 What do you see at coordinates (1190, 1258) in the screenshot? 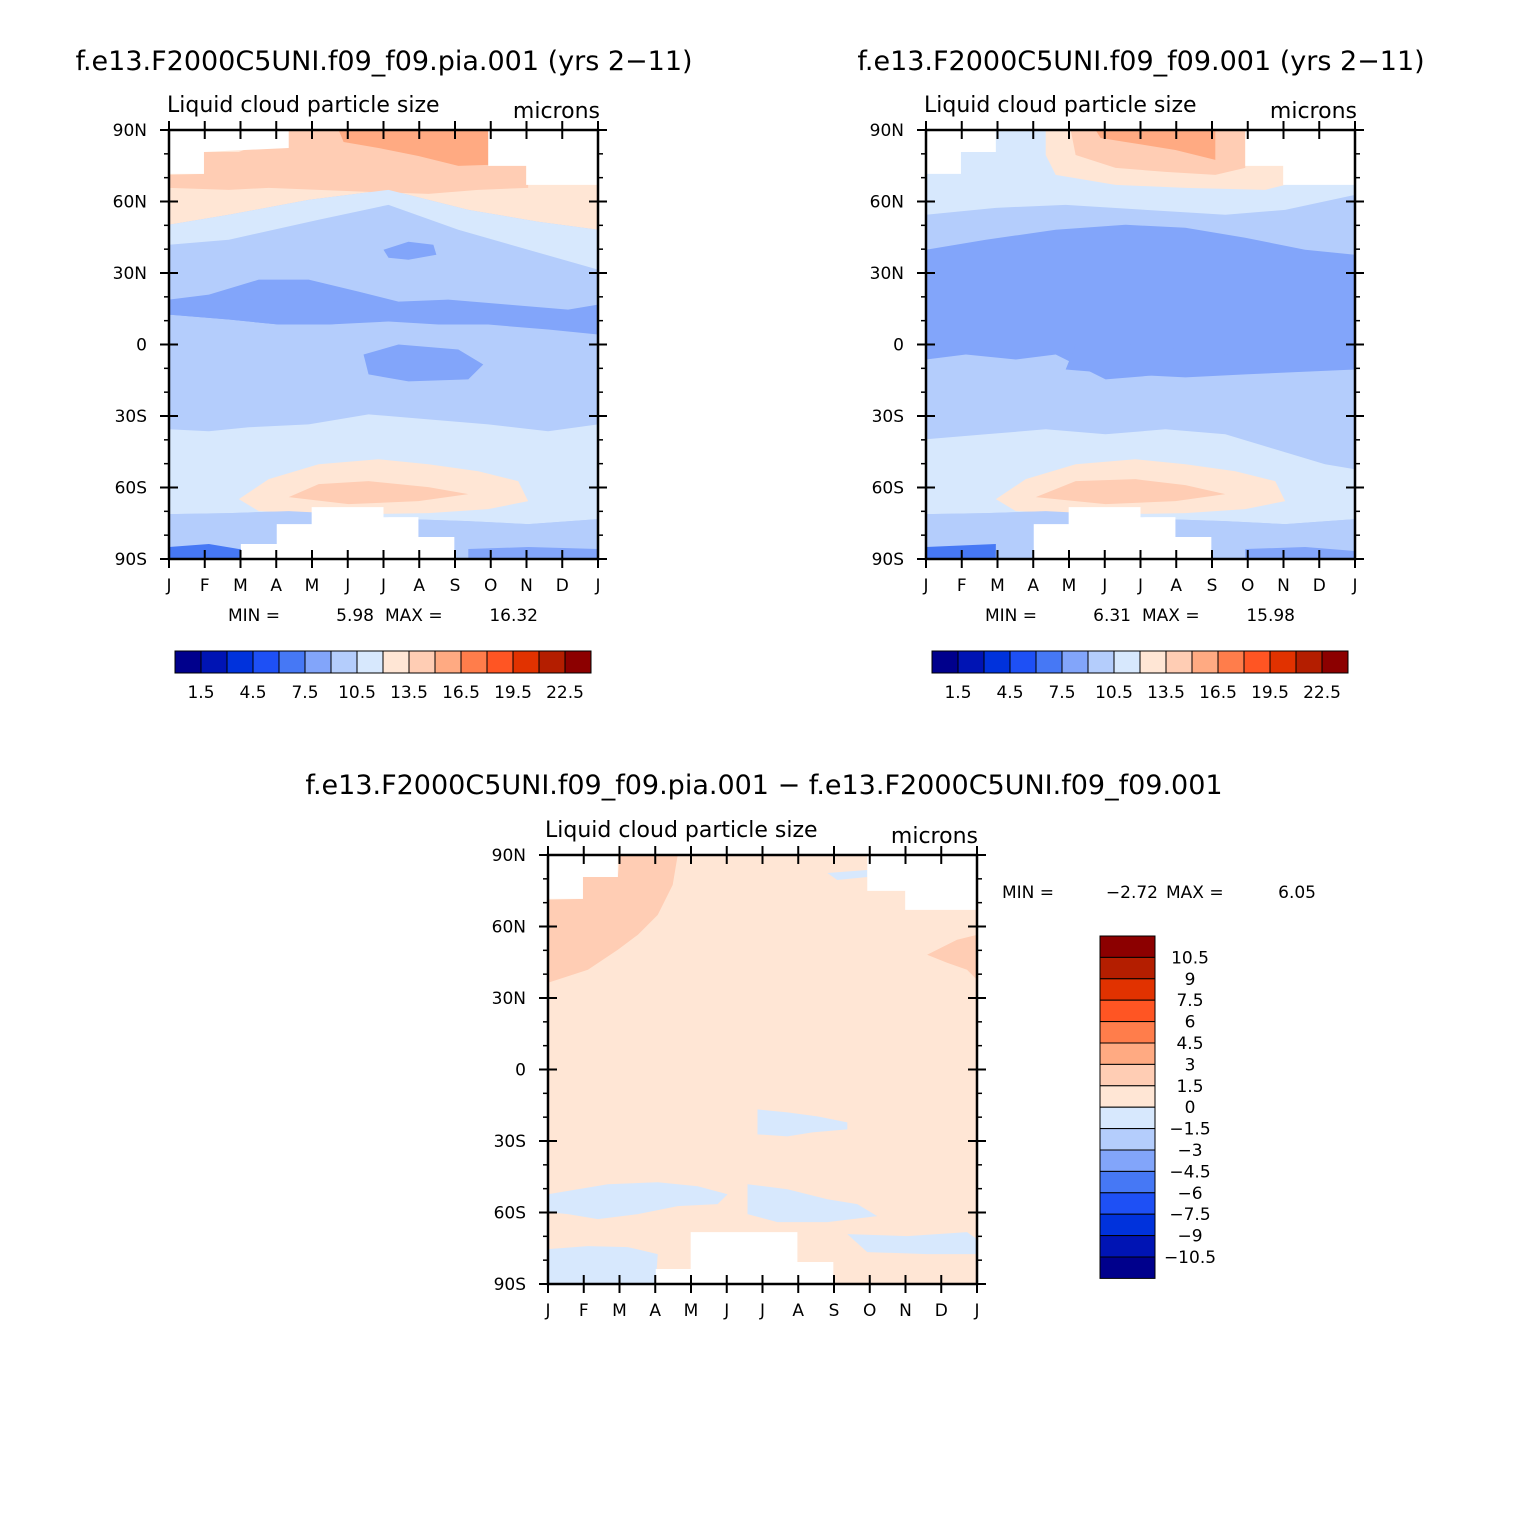
I see `colorbar-label: −10.5` at bounding box center [1190, 1258].